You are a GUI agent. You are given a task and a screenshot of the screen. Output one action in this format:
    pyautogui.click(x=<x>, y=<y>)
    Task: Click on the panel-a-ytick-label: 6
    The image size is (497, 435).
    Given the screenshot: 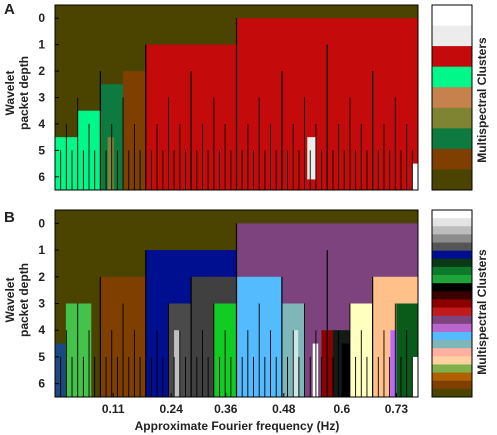 What is the action you would take?
    pyautogui.click(x=41, y=177)
    